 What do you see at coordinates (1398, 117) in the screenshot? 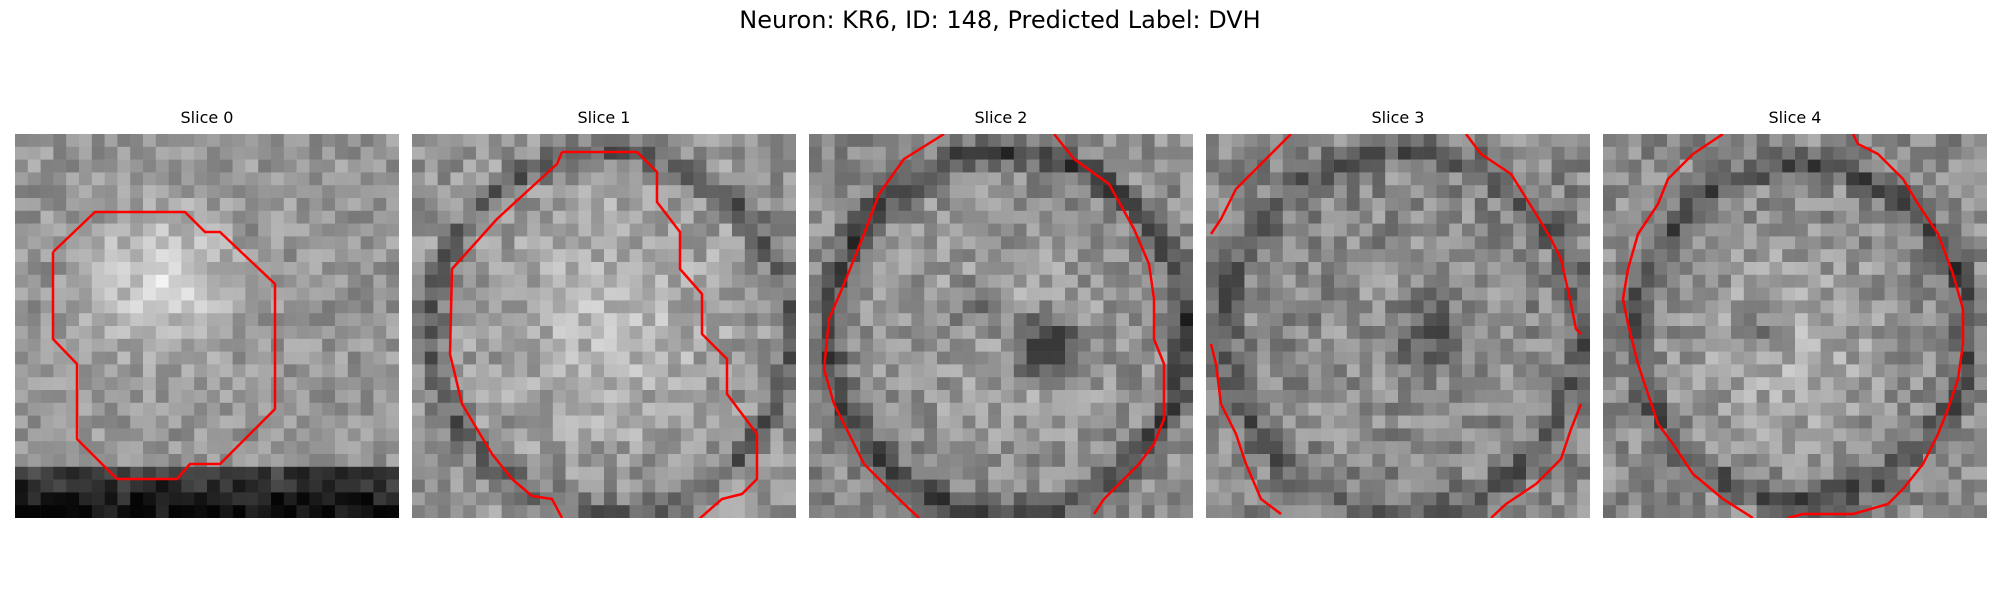
I see `slice-title-3: Slice 3` at bounding box center [1398, 117].